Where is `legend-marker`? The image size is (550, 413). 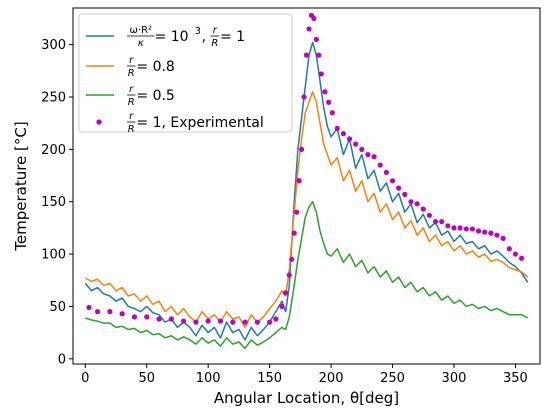 legend-marker is located at coordinates (99, 122).